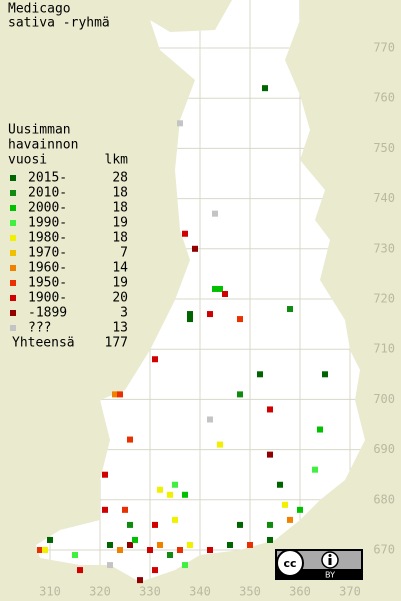 The height and width of the screenshot is (601, 401). Describe the element at coordinates (47, 298) in the screenshot. I see `legend-label: 1900-` at that location.